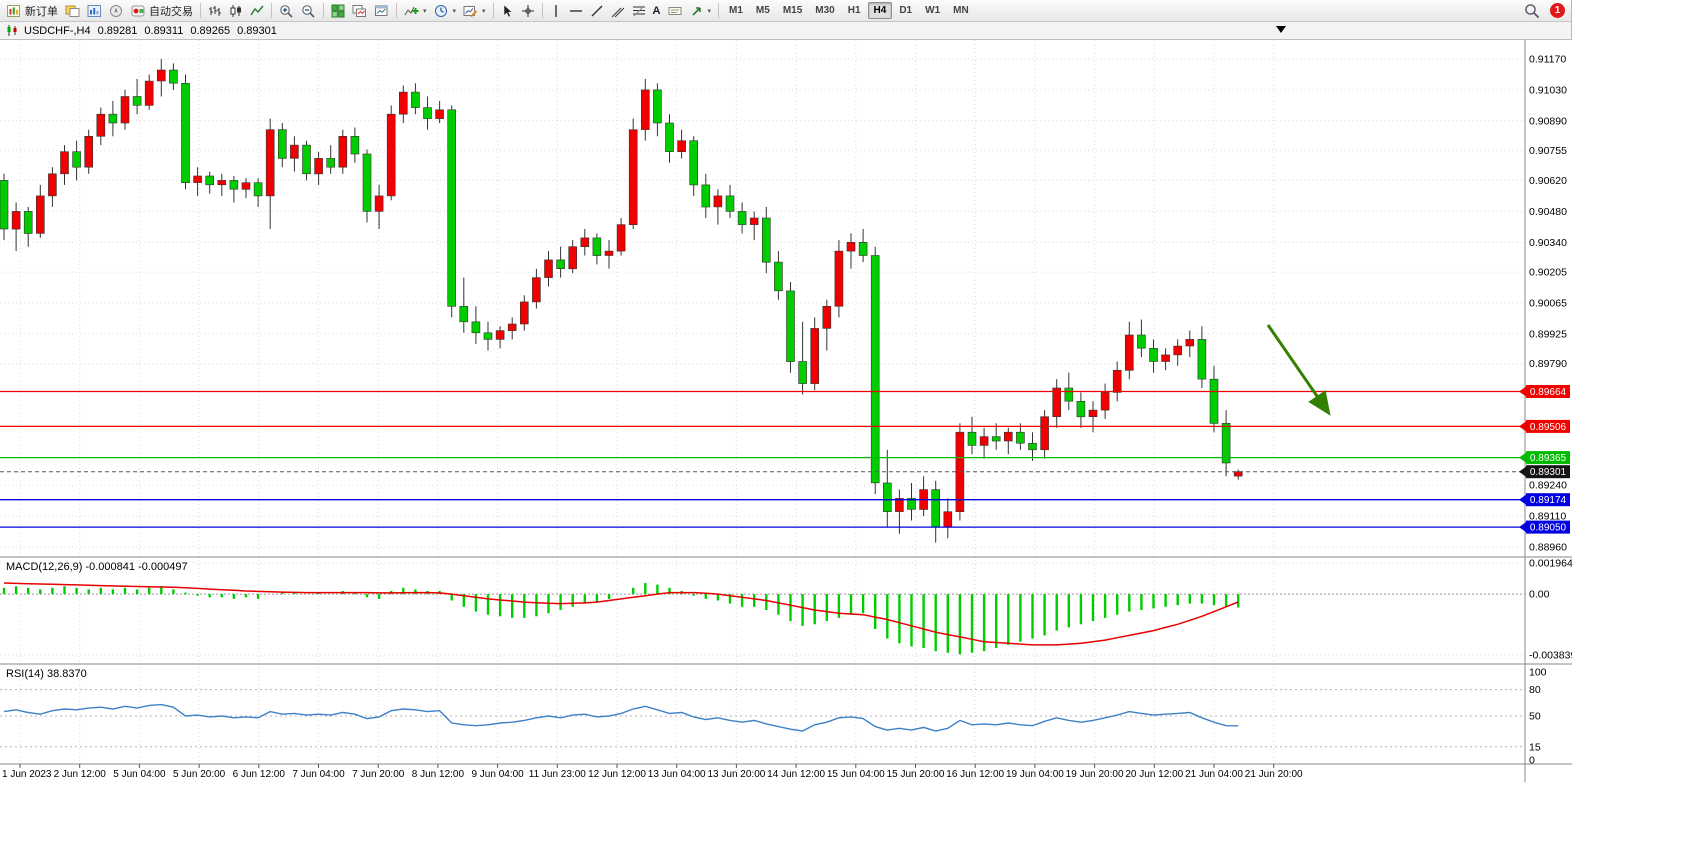  Describe the element at coordinates (677, 774) in the screenshot. I see `svg-text: 13 Jun 04:00` at that location.